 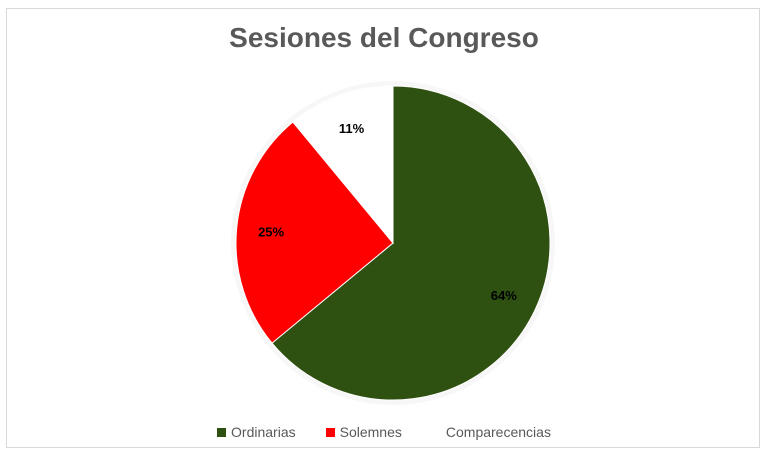 I want to click on legend-swatch-ordinarias, so click(x=222, y=432).